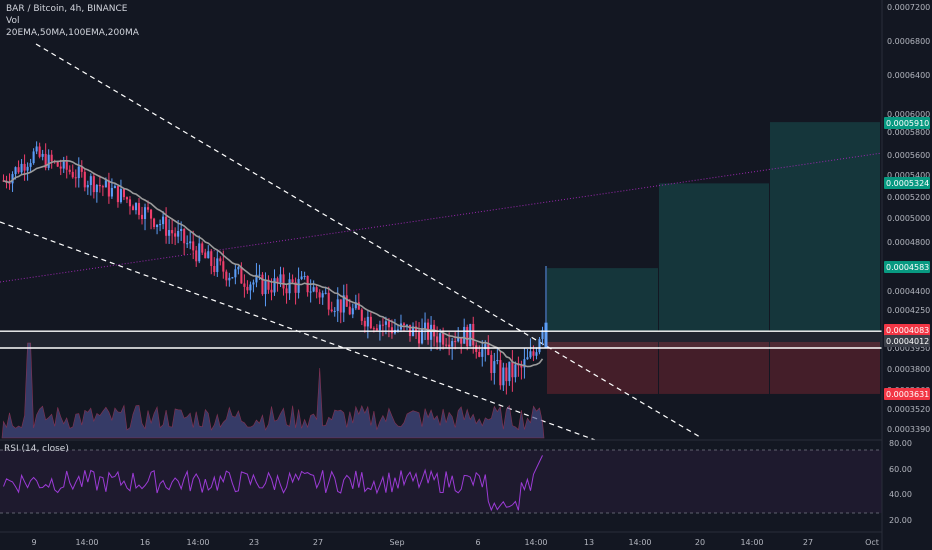  What do you see at coordinates (700, 542) in the screenshot?
I see `time-tick-label: 20` at bounding box center [700, 542].